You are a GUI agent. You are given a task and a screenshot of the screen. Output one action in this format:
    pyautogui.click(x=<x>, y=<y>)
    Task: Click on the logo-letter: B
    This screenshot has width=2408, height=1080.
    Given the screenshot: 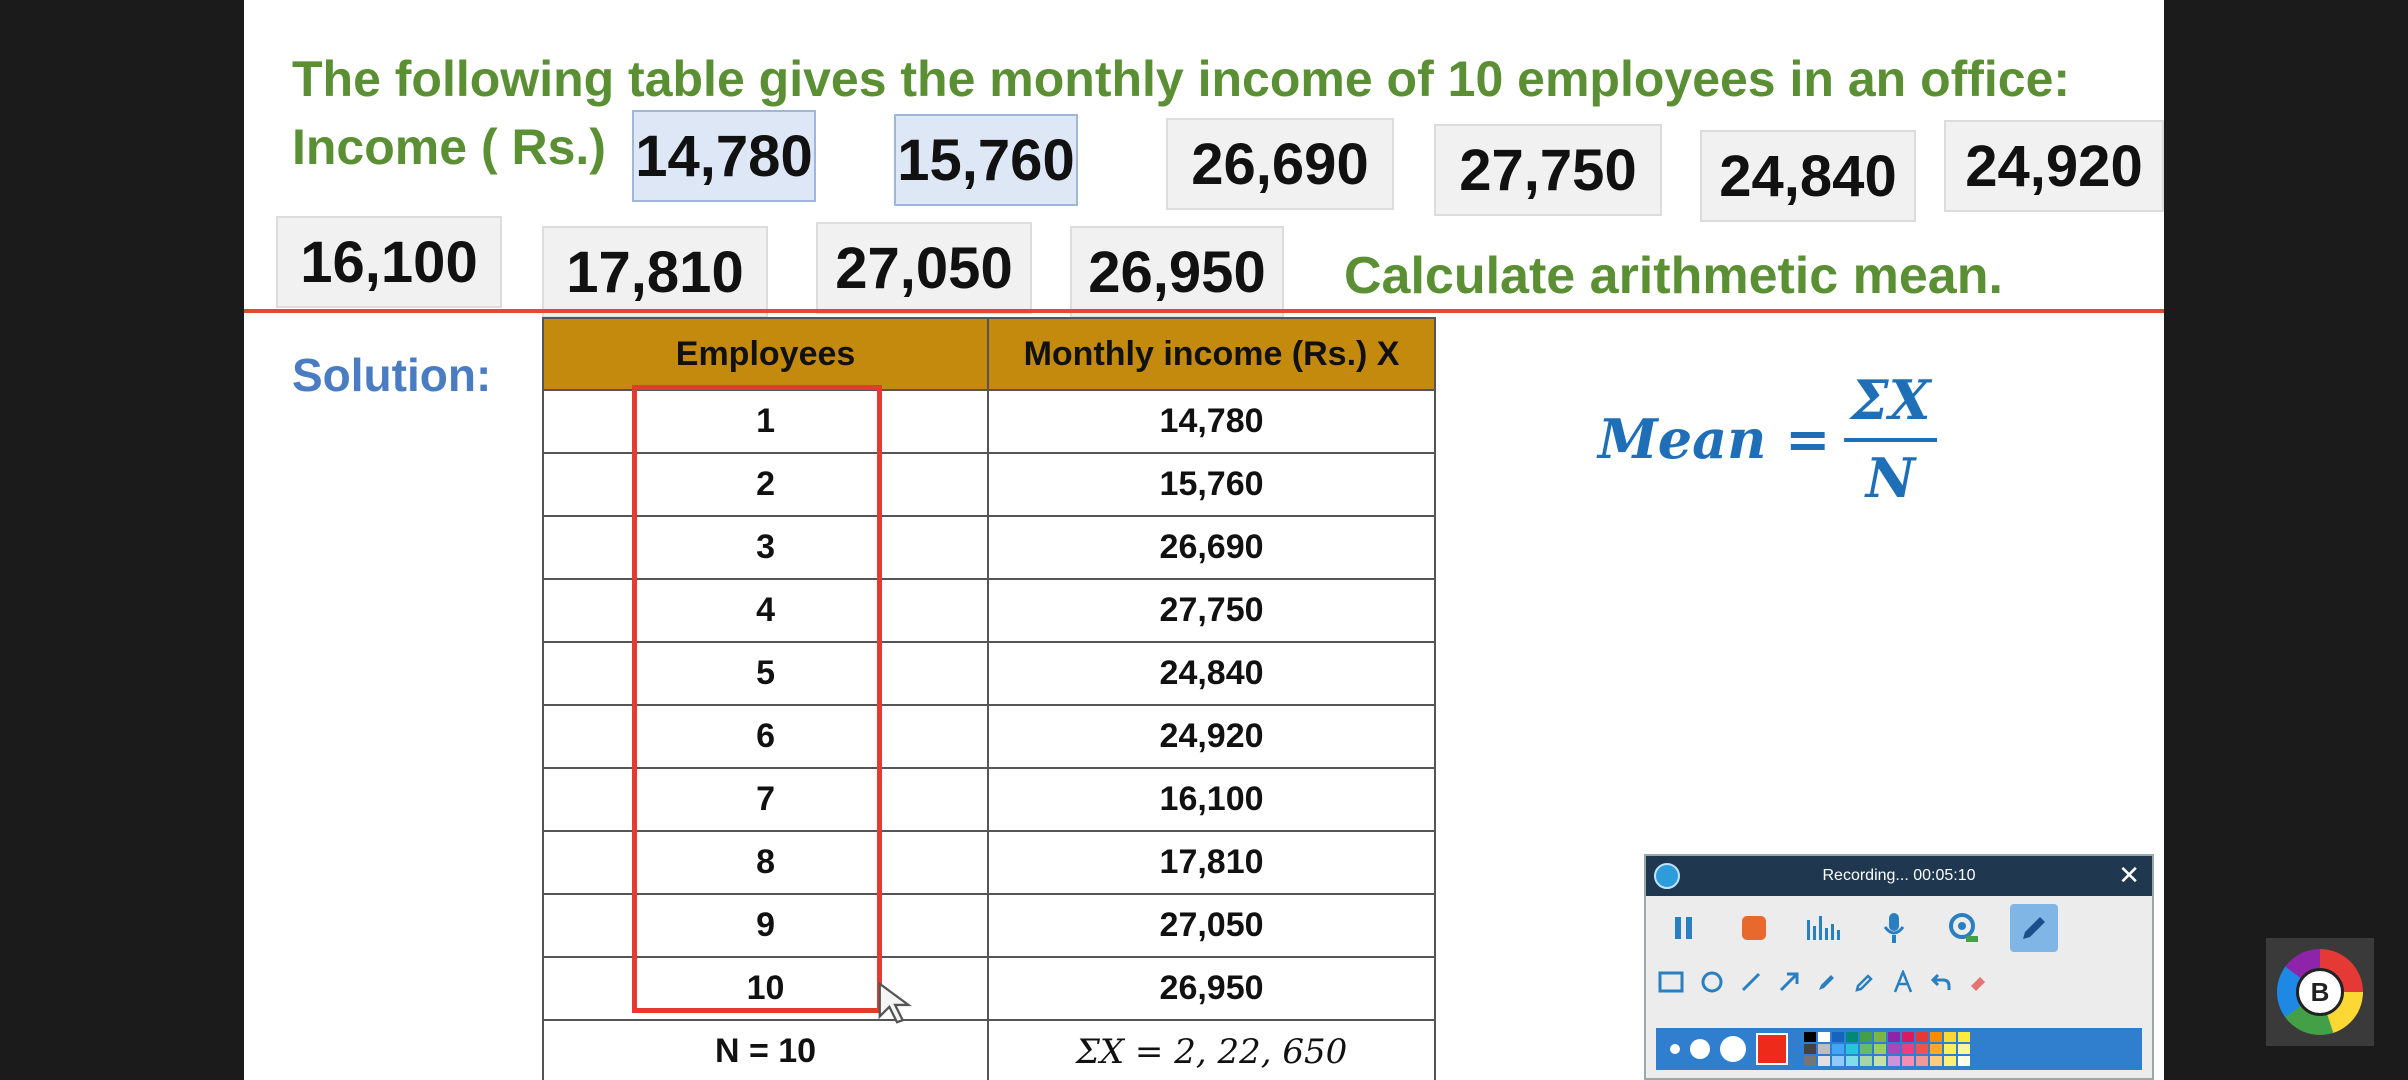 What is the action you would take?
    pyautogui.click(x=2320, y=992)
    